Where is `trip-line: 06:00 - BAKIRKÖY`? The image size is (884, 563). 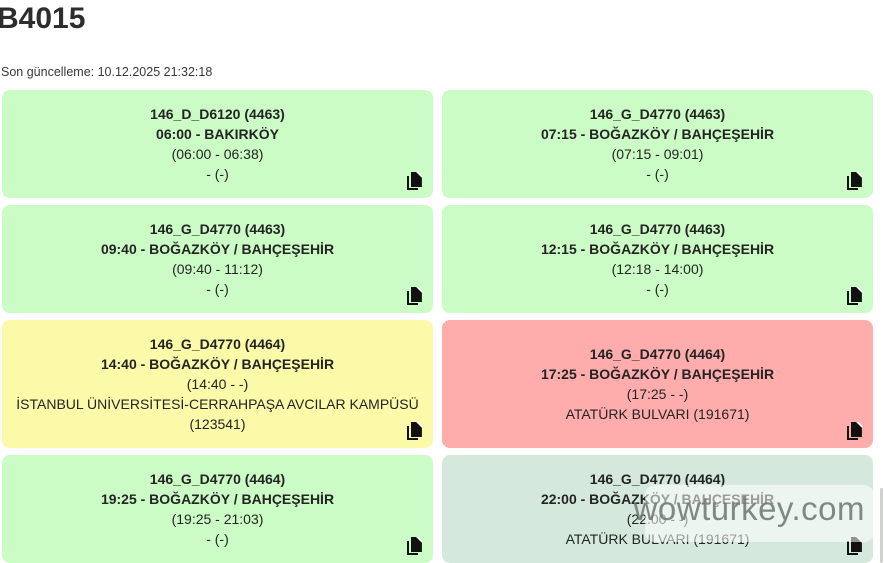 trip-line: 06:00 - BAKIRKÖY is located at coordinates (217, 134).